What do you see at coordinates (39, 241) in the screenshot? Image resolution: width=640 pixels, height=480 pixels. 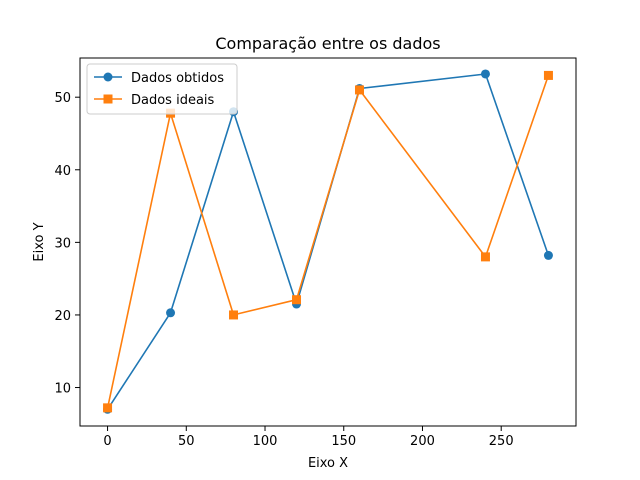 I see `y-axis-title: Eixo Y` at bounding box center [39, 241].